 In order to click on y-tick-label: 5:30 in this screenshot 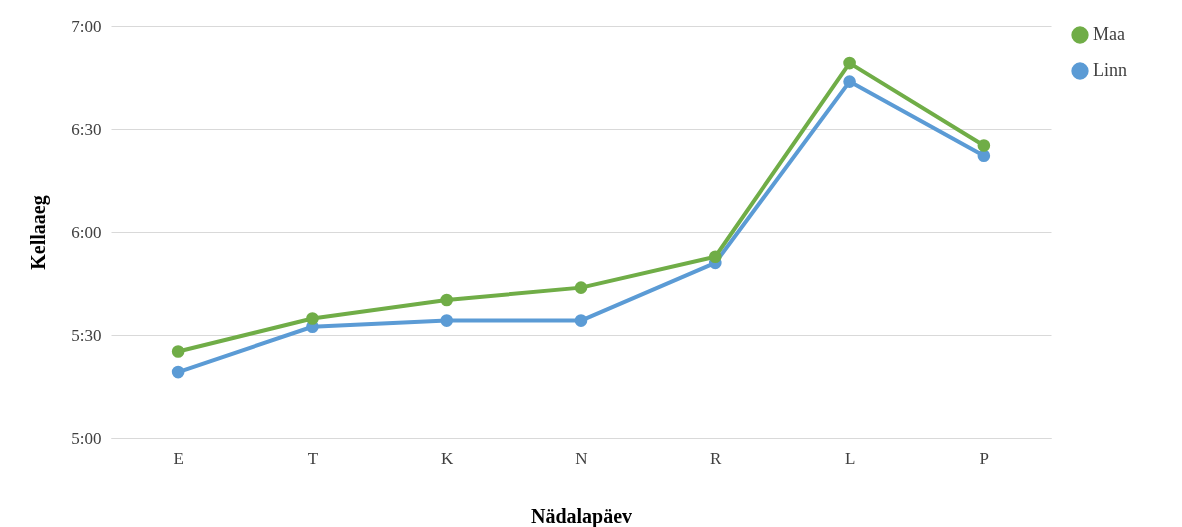, I will do `click(86, 335)`.